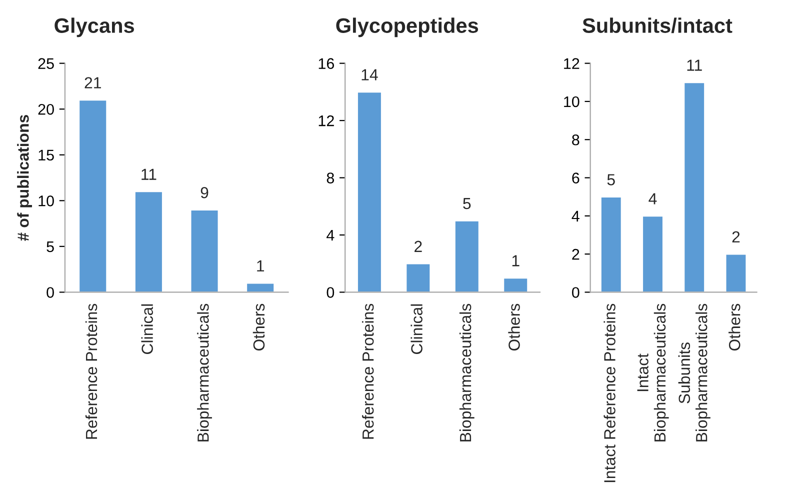 Image resolution: width=812 pixels, height=487 pixels. Describe the element at coordinates (370, 74) in the screenshot. I see `data-label: 14` at that location.